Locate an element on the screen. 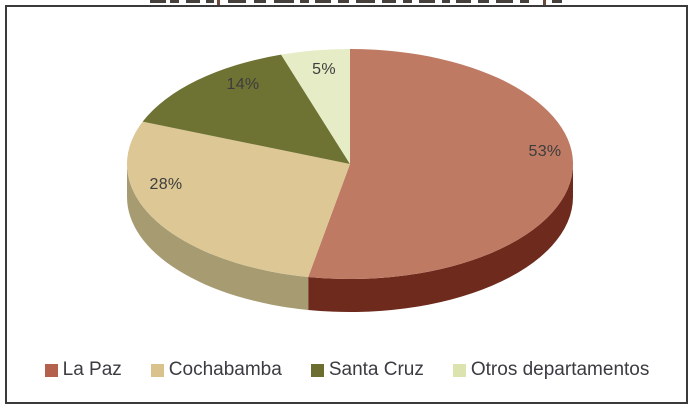  pie-slice-side-cochabamba is located at coordinates (218, 237).